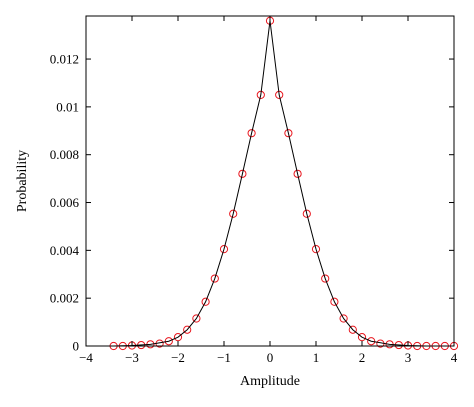  Describe the element at coordinates (64, 154) in the screenshot. I see `y-tick-label: 0.008` at that location.